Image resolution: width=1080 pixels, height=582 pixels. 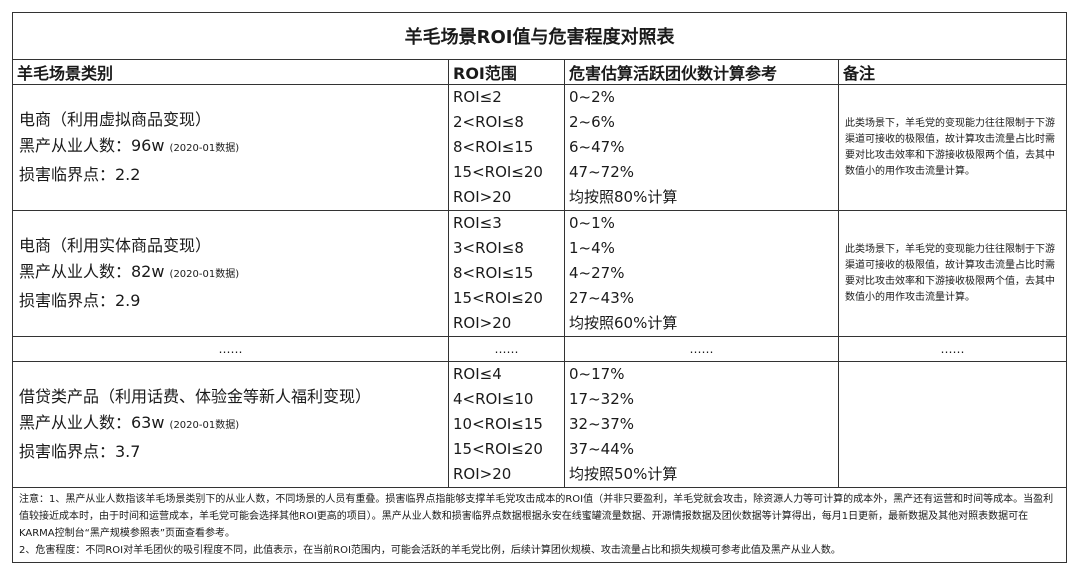 I want to click on hazard-item: 0~1%, so click(x=592, y=223).